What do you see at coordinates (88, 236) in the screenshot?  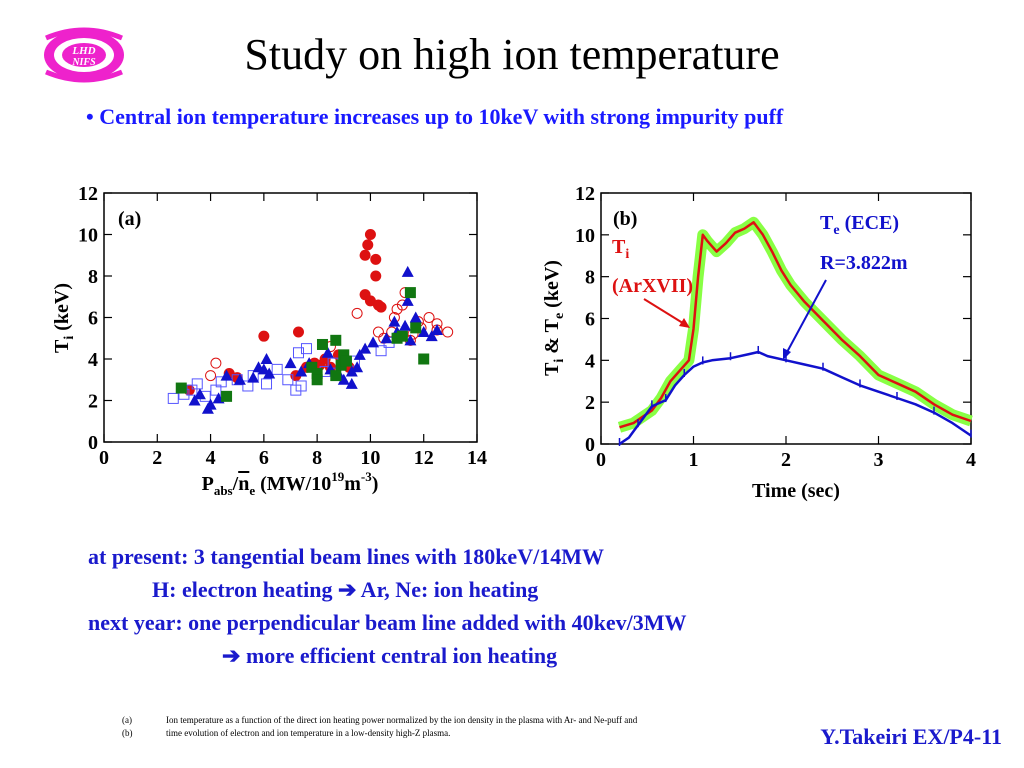 I see `chart-a-ytick-label: 10` at bounding box center [88, 236].